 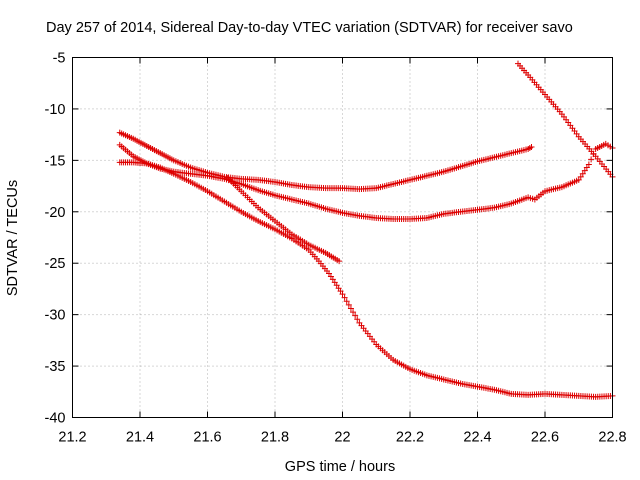 I want to click on x-tick-label: 22.4, so click(x=477, y=438).